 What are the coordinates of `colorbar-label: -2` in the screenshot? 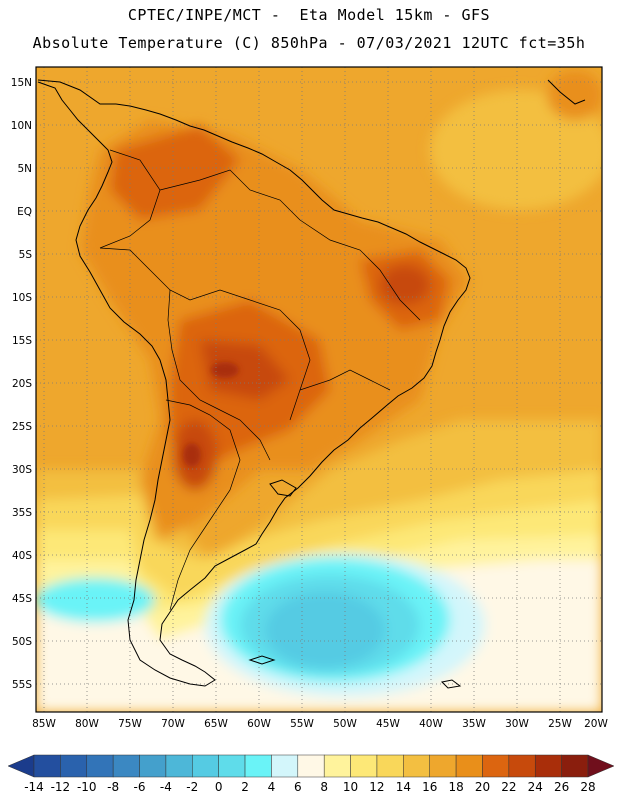 It's located at (192, 787).